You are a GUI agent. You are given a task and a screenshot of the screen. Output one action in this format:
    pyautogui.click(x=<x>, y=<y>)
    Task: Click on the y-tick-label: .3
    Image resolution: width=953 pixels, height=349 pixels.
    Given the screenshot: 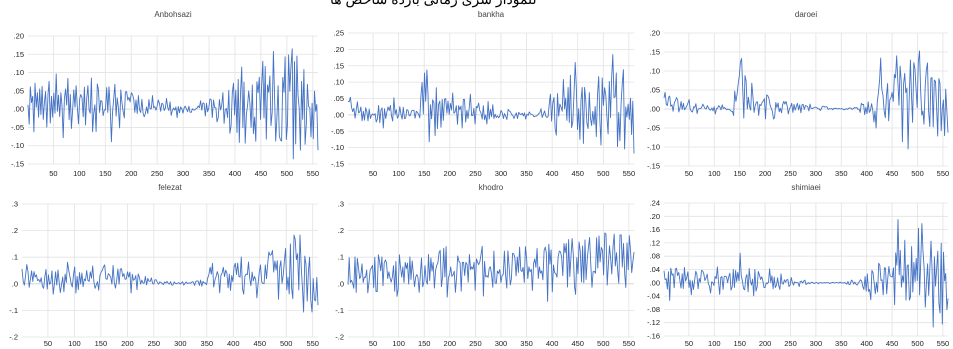 What is the action you would take?
    pyautogui.click(x=15, y=204)
    